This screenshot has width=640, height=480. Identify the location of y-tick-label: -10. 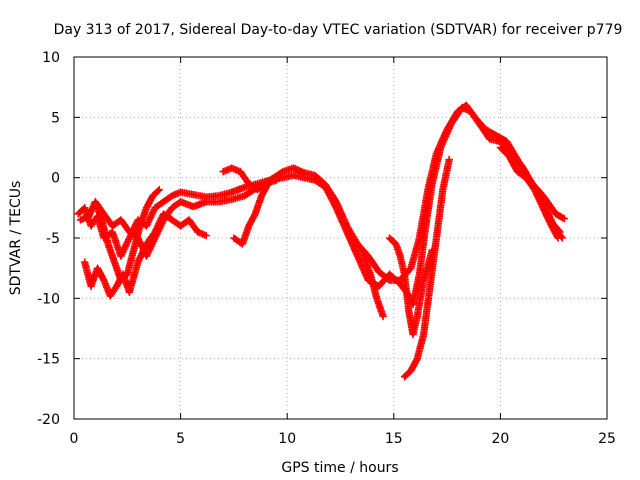
(48, 299).